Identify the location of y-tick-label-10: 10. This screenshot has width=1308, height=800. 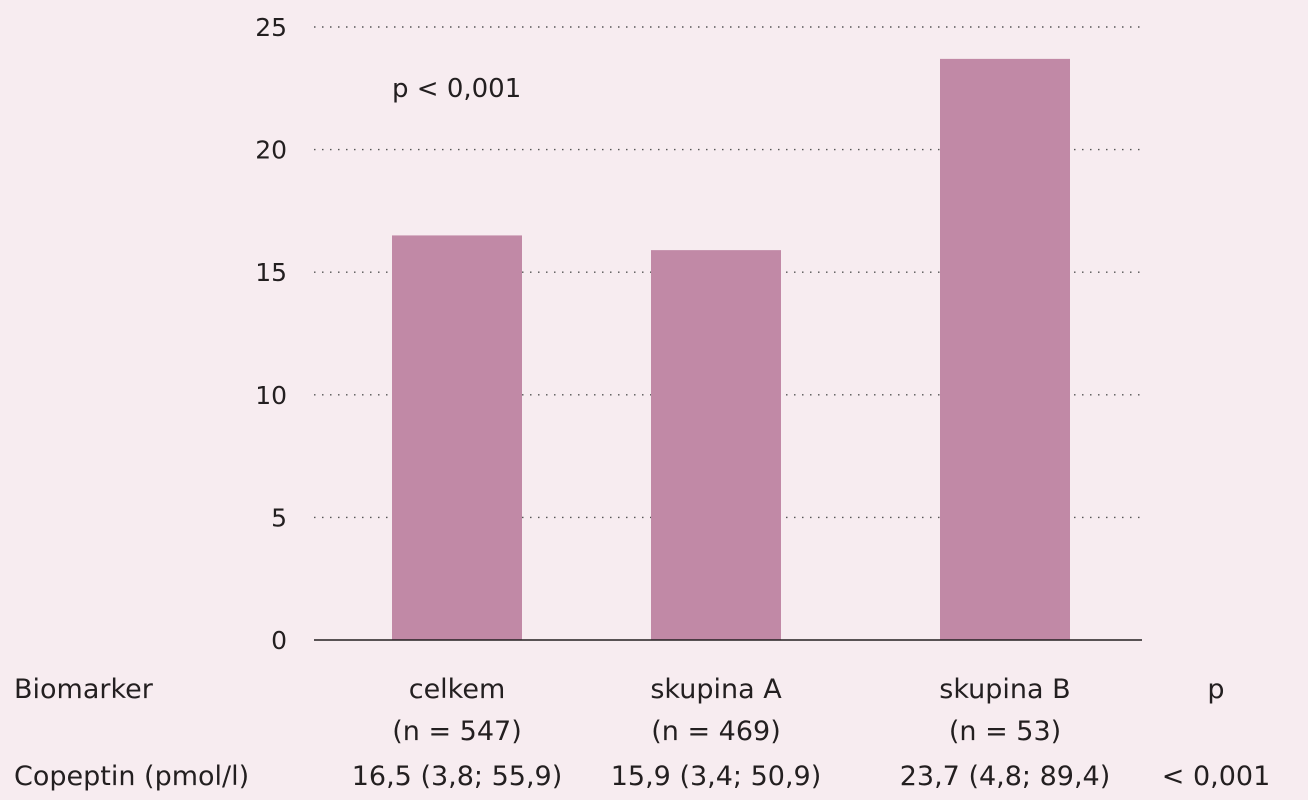
(271, 395).